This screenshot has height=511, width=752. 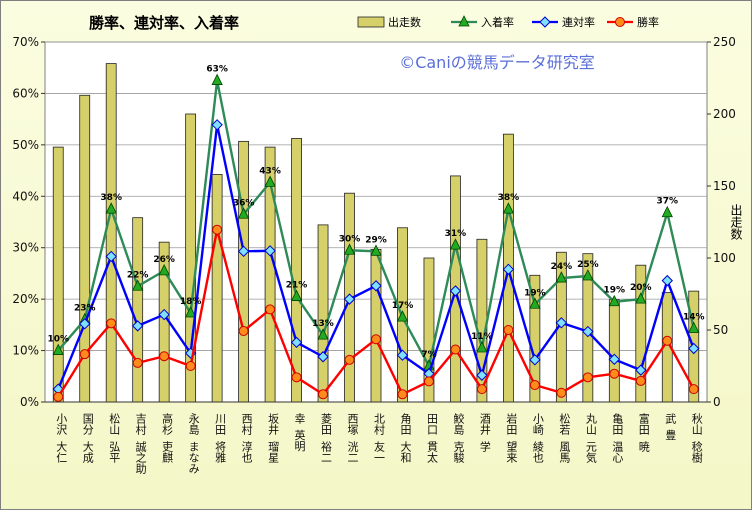 What do you see at coordinates (326, 424) in the screenshot?
I see `x-category-label: 菱田` at bounding box center [326, 424].